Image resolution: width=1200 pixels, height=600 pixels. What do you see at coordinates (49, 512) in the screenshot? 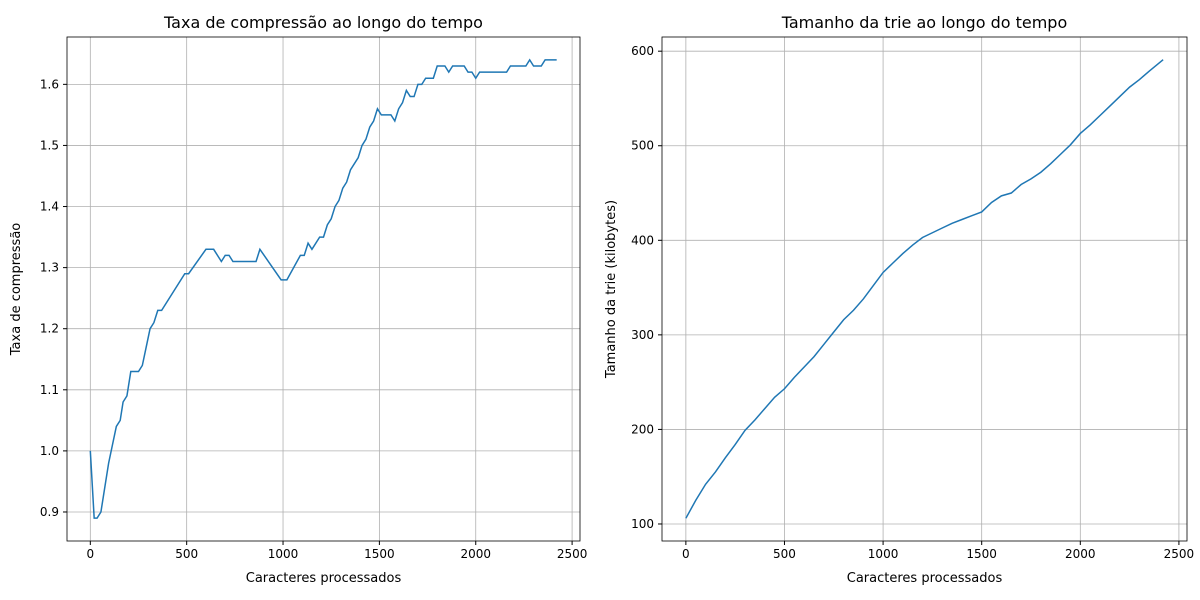
I see `y-tick-label: 0.9` at bounding box center [49, 512].